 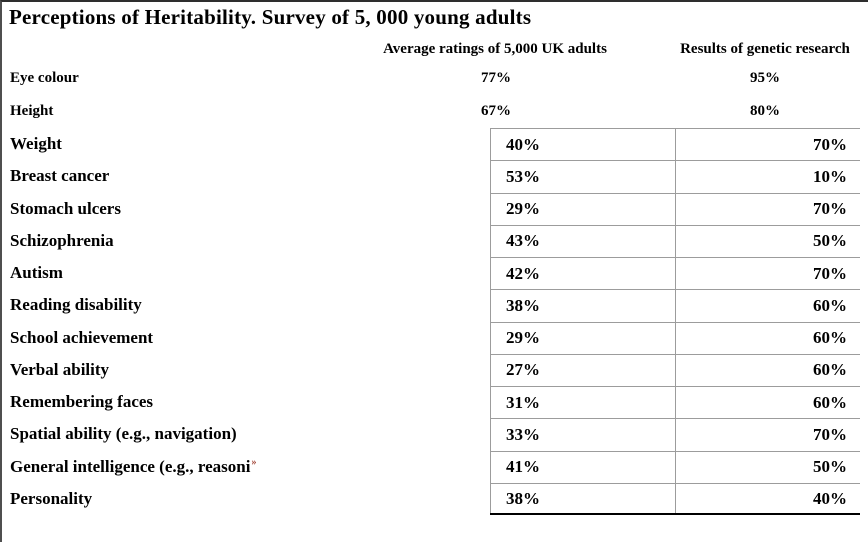 I want to click on column-header-research: Results of genetic research, so click(x=765, y=49).